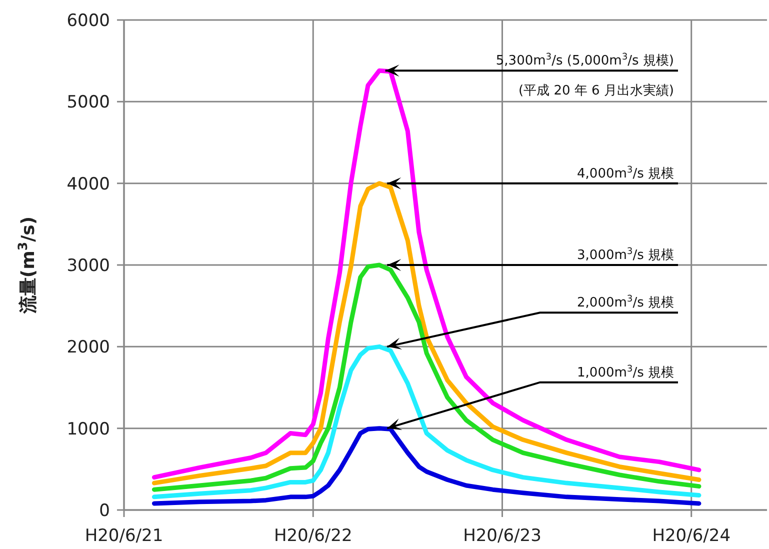 The width and height of the screenshot is (769, 549). I want to click on y-tick-label: 5000, so click(88, 102).